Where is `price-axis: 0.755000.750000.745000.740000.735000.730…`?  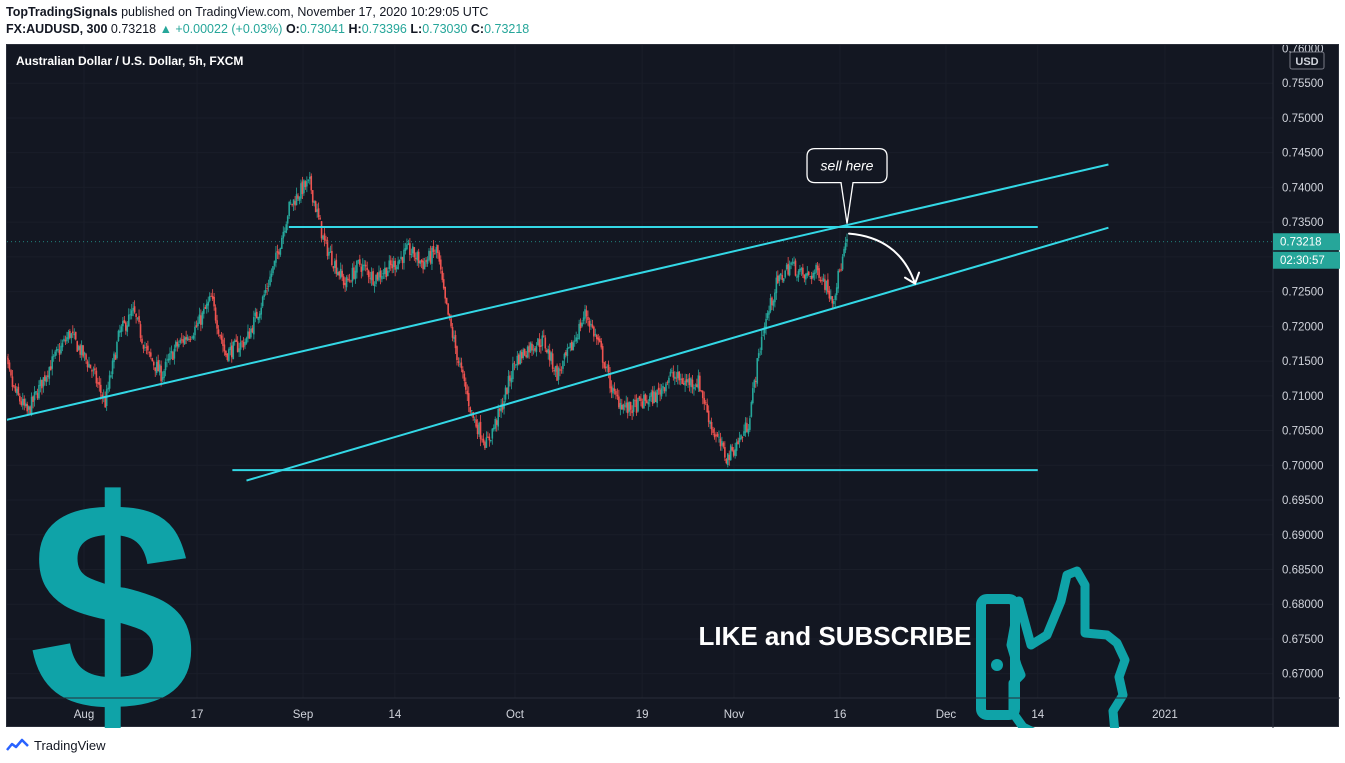 price-axis: 0.755000.750000.745000.740000.735000.730… is located at coordinates (1298, 385).